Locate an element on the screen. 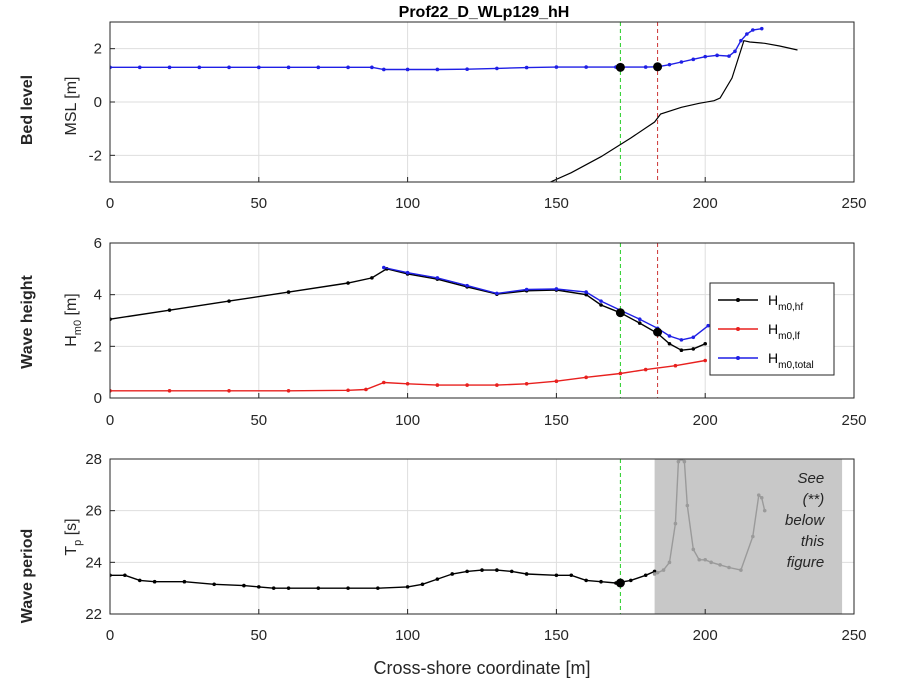 This screenshot has height=680, width=898. series-tp-line is located at coordinates (382, 579).